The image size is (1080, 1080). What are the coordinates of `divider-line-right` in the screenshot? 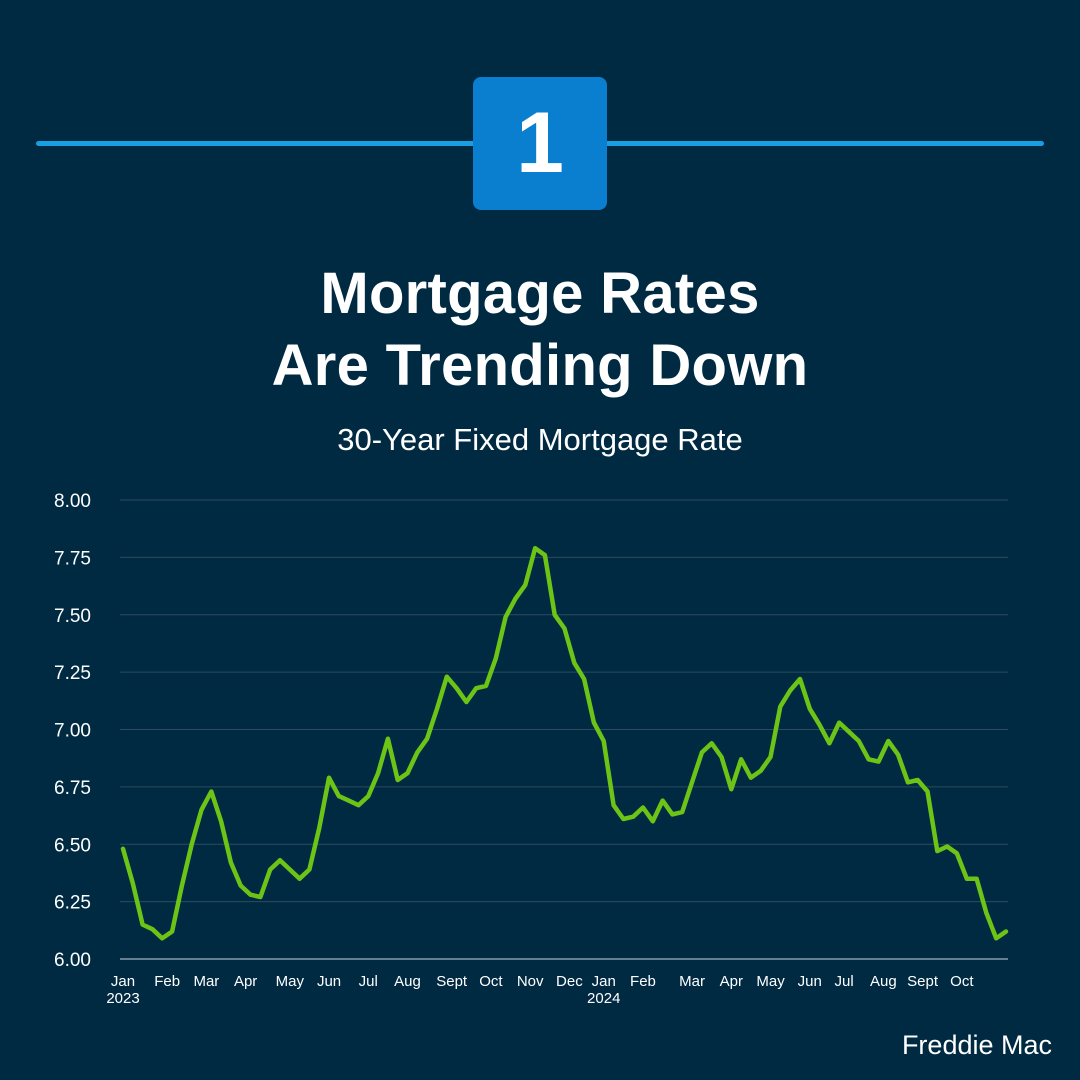 It's located at (824, 143).